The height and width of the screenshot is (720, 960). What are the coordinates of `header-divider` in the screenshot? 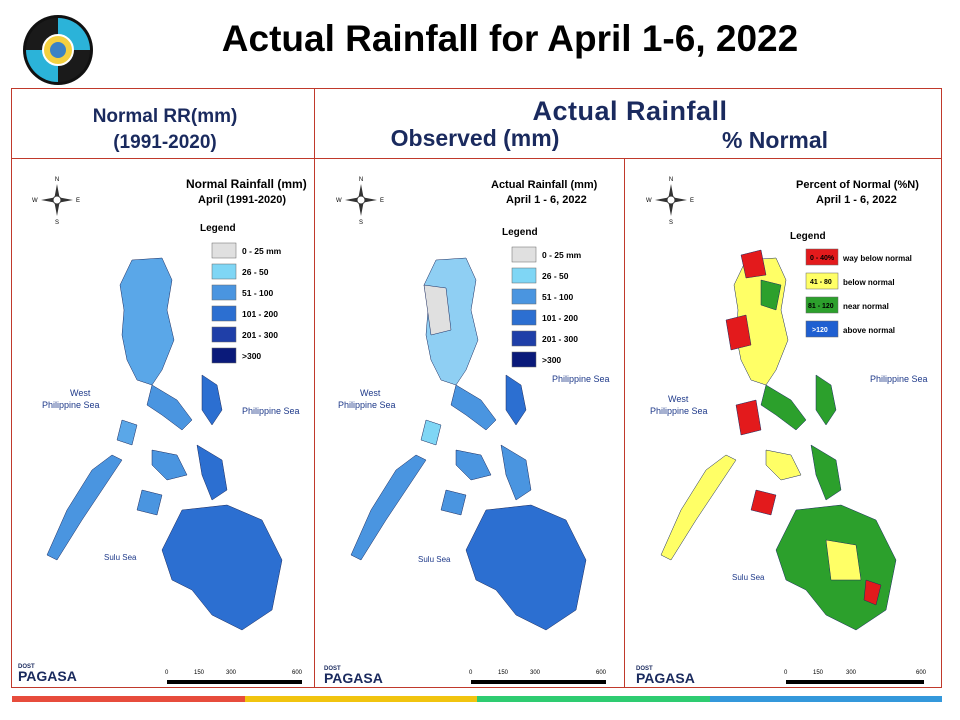 It's located at (476, 158).